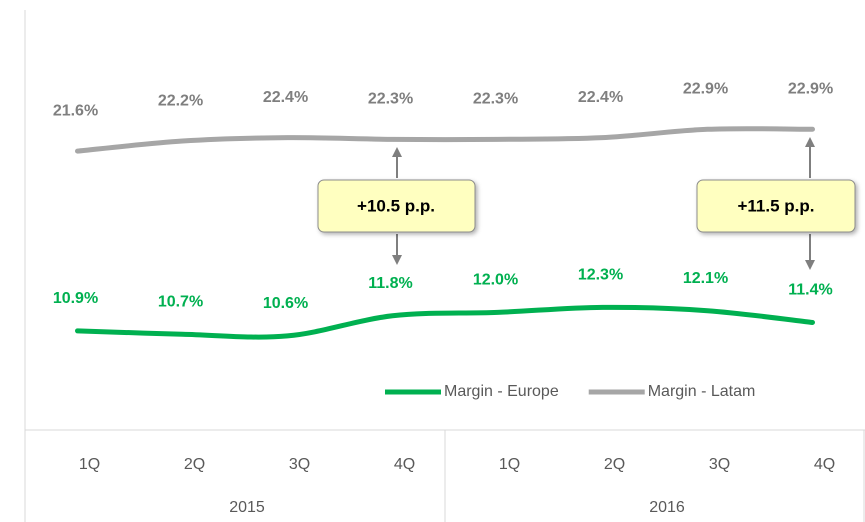 This screenshot has height=522, width=865. I want to click on data-label: 11.8%, so click(390, 283).